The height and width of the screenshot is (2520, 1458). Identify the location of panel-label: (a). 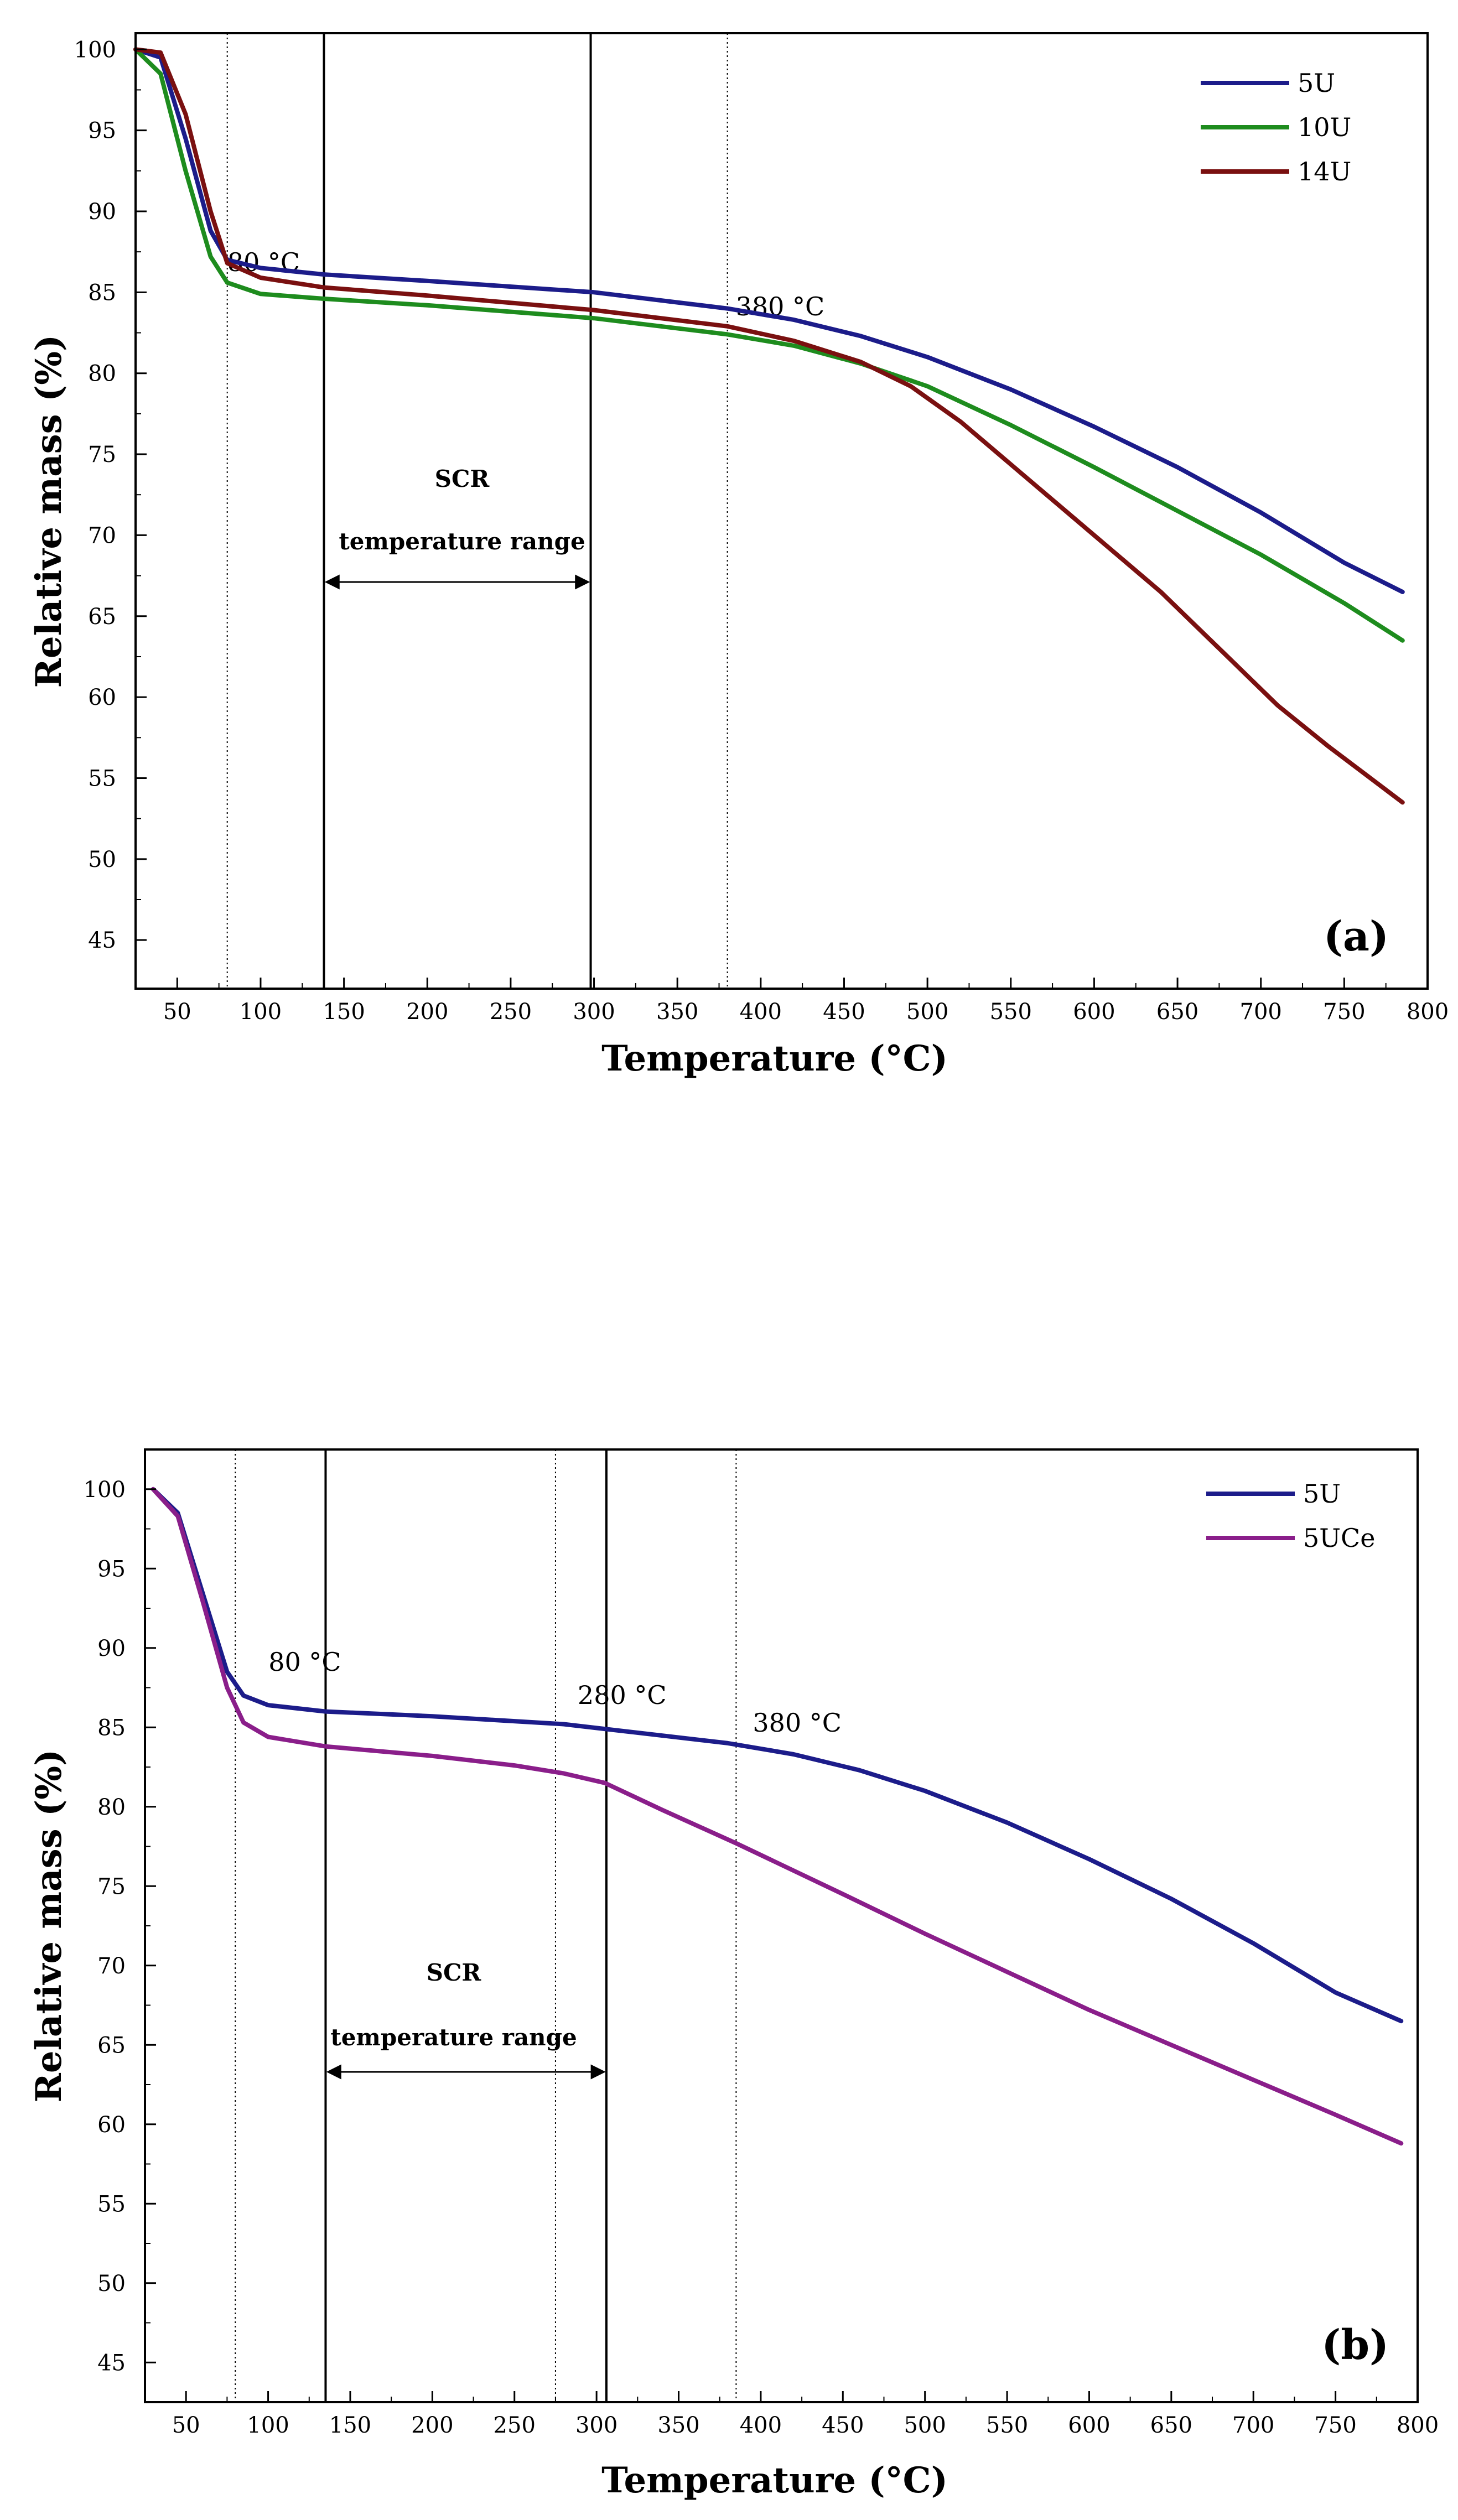
(1356, 937).